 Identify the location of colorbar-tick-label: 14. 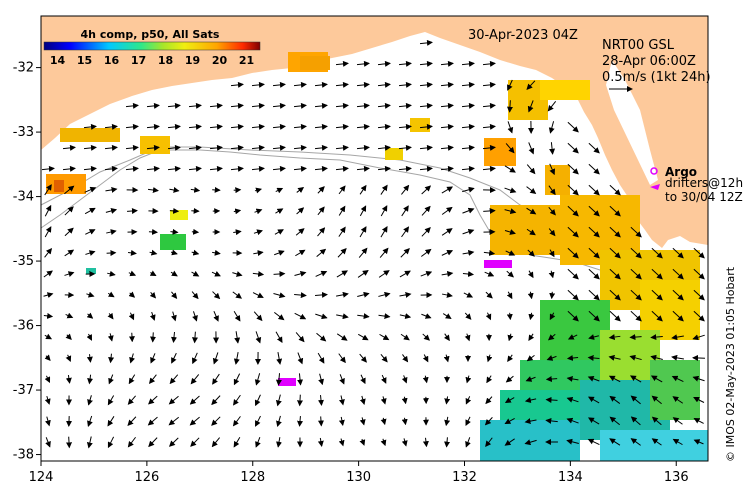
(58, 60).